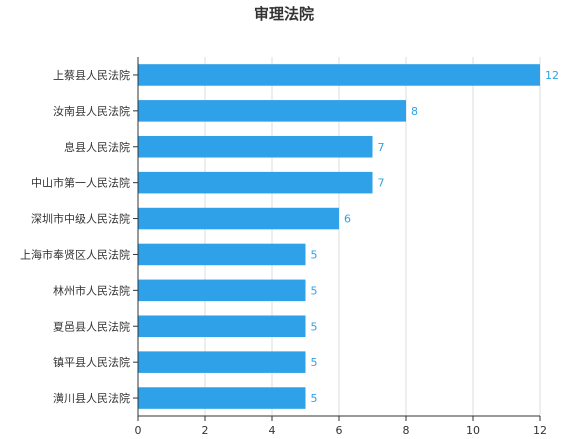 The width and height of the screenshot is (568, 439). What do you see at coordinates (347, 219) in the screenshot?
I see `value-label: 6` at bounding box center [347, 219].